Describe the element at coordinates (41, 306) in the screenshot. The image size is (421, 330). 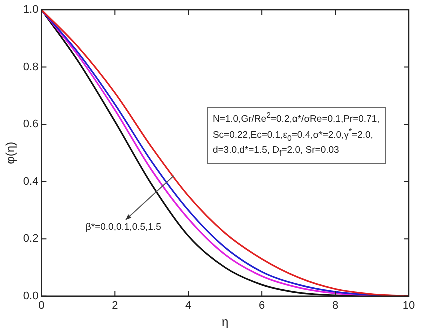
I see `x-tick-label: 0` at that location.